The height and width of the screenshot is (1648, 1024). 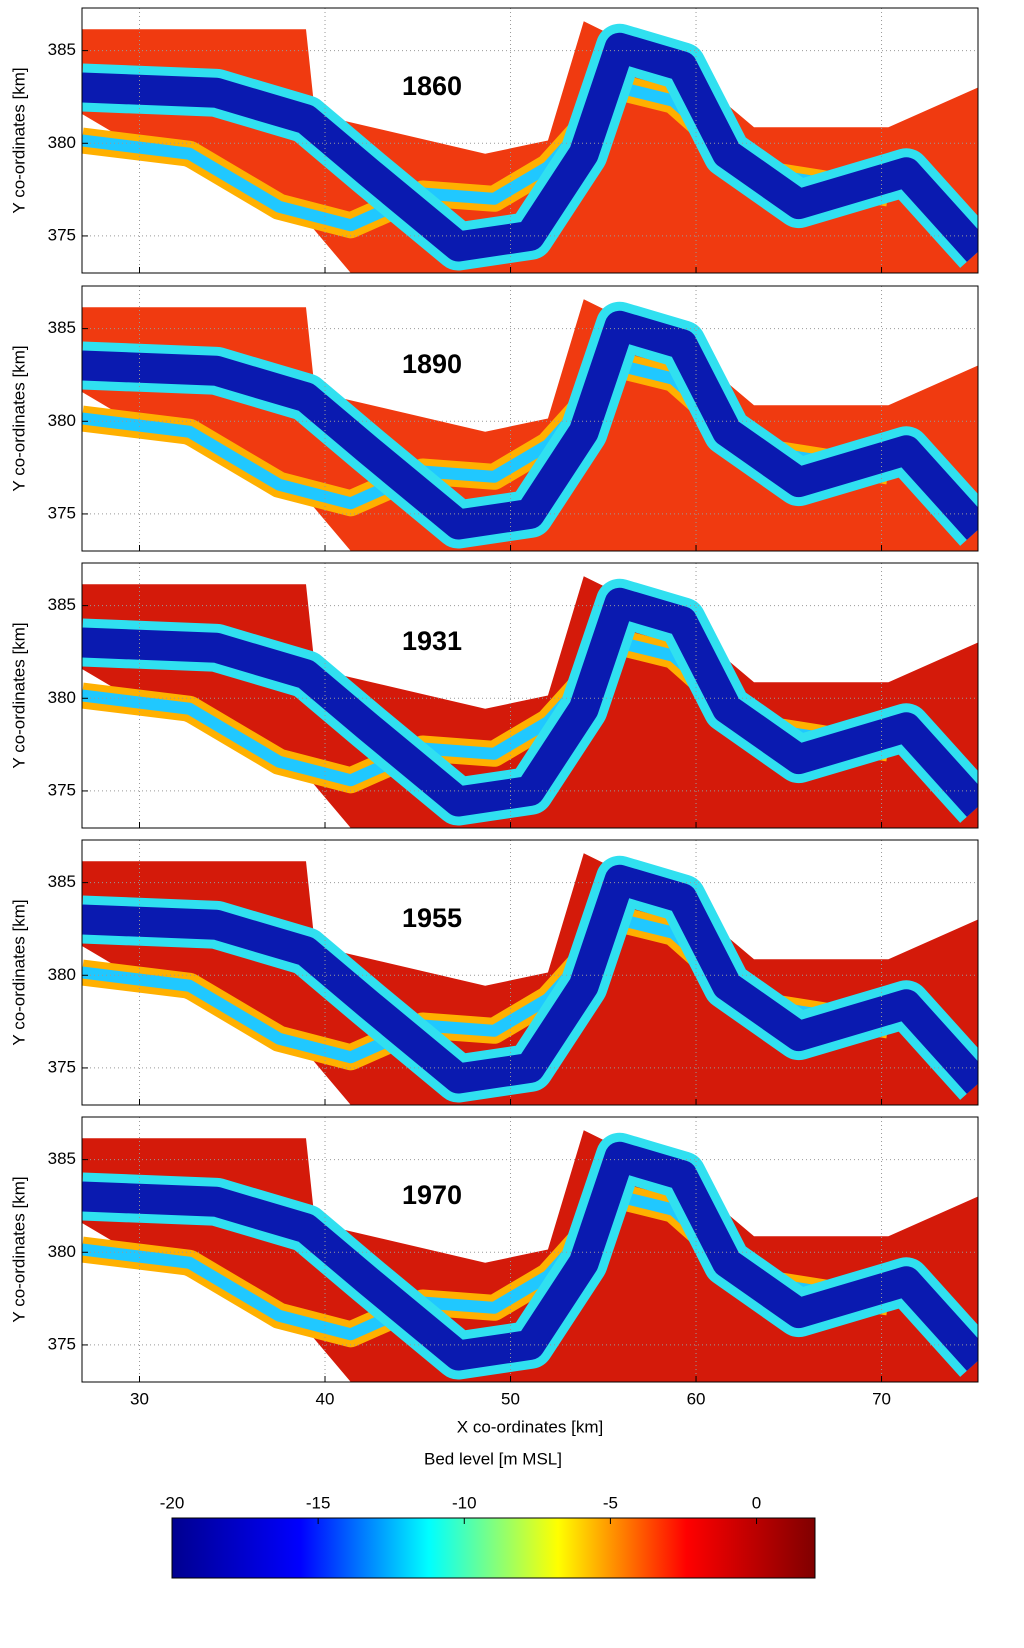 What do you see at coordinates (756, 1502) in the screenshot?
I see `colorbar-tick-label: 0` at bounding box center [756, 1502].